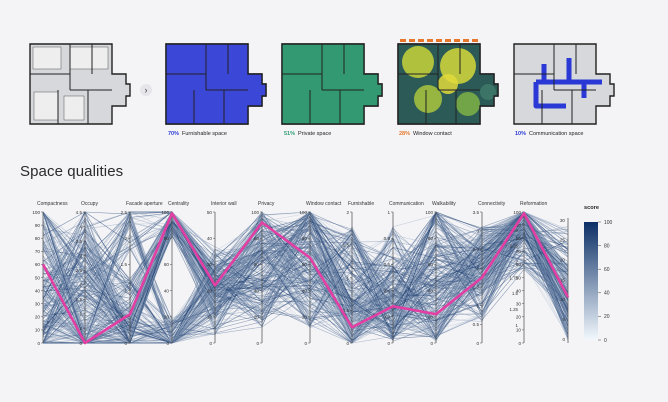  Describe the element at coordinates (607, 294) in the screenshot. I see `colorbar-tick-label: 40` at that location.